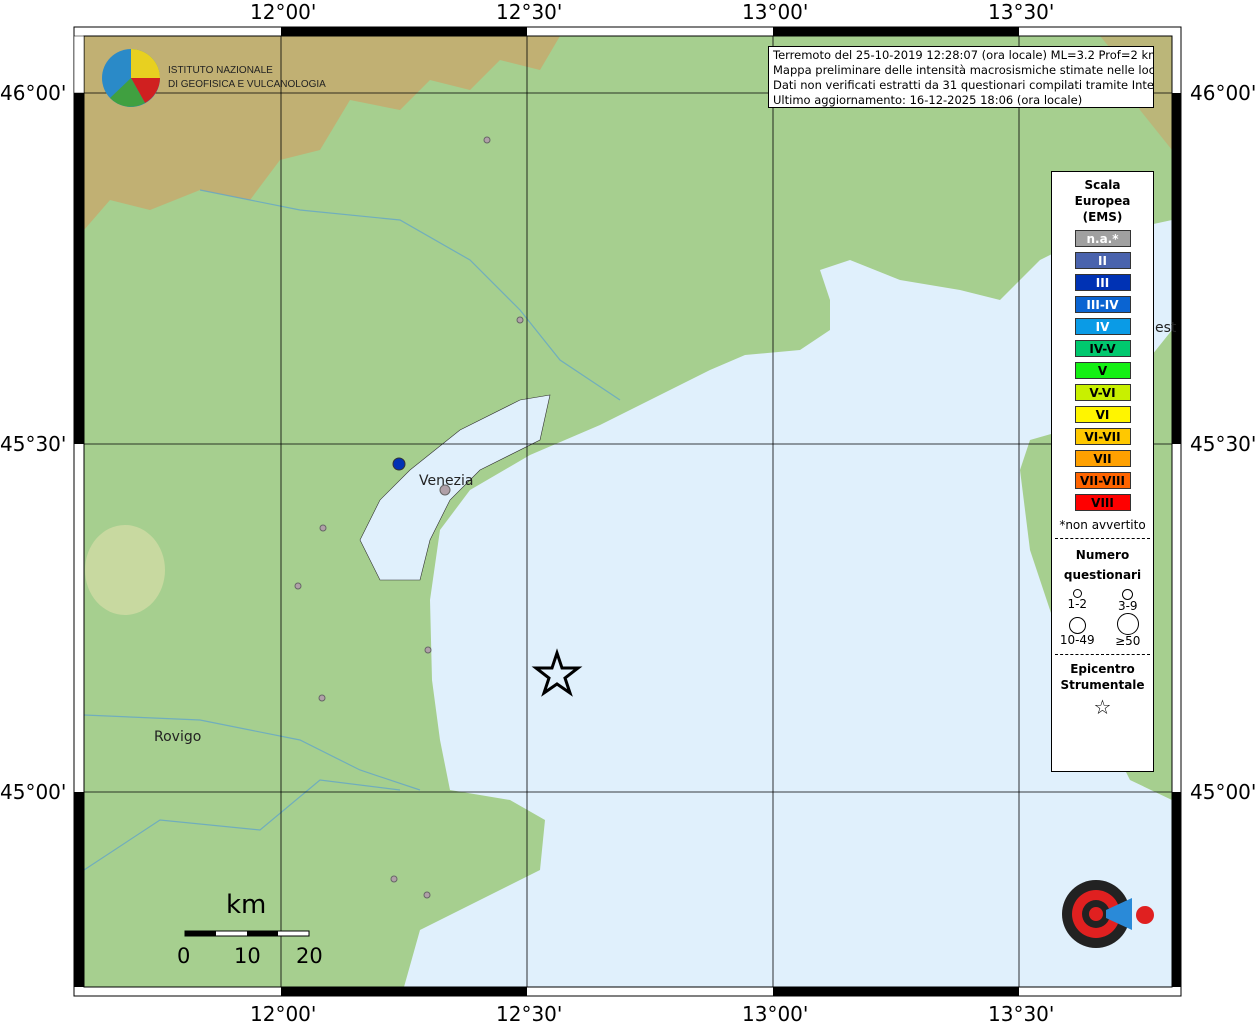 The image size is (1255, 1026). I want to click on intensity-swatch: III, so click(1102, 282).